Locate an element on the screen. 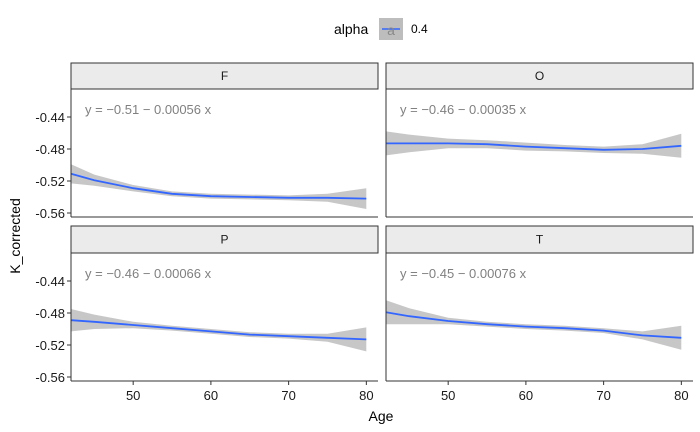  ribbon-o is located at coordinates (534, 144).